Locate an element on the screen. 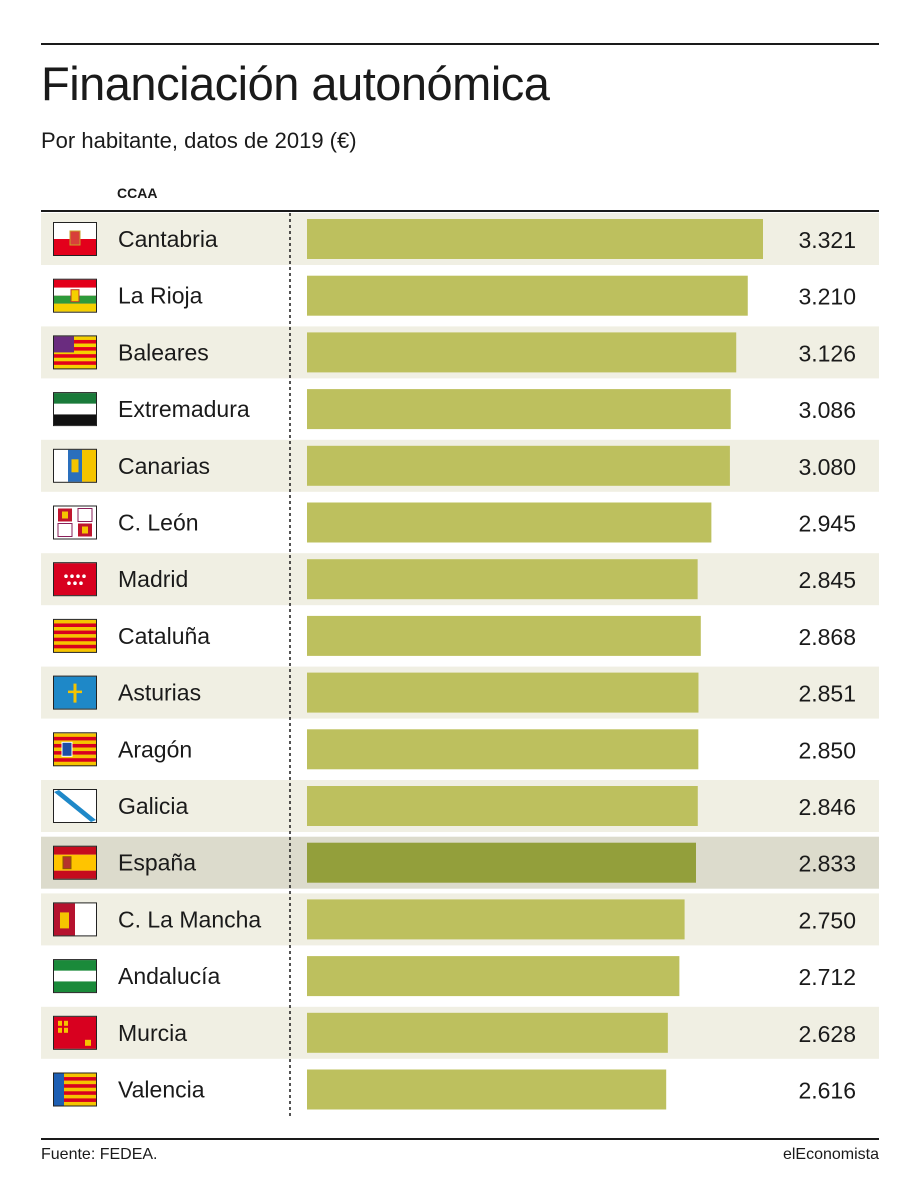 The image size is (915, 1203). flag-cataluna-icon is located at coordinates (75, 635).